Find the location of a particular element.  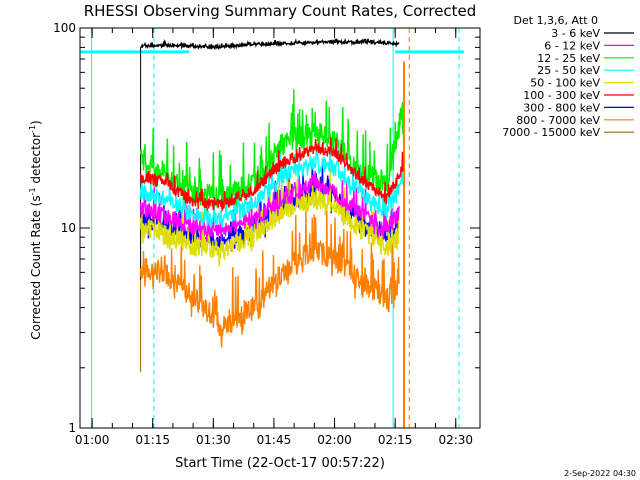

x-tick-label: 01:15 is located at coordinates (152, 440).